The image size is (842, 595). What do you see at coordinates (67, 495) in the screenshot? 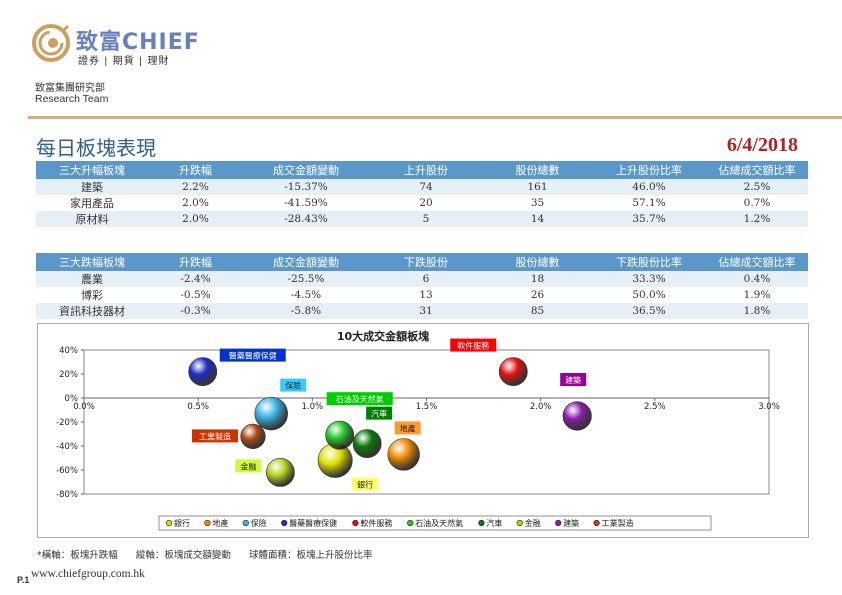
I see `y-tick-label: -80%` at bounding box center [67, 495].